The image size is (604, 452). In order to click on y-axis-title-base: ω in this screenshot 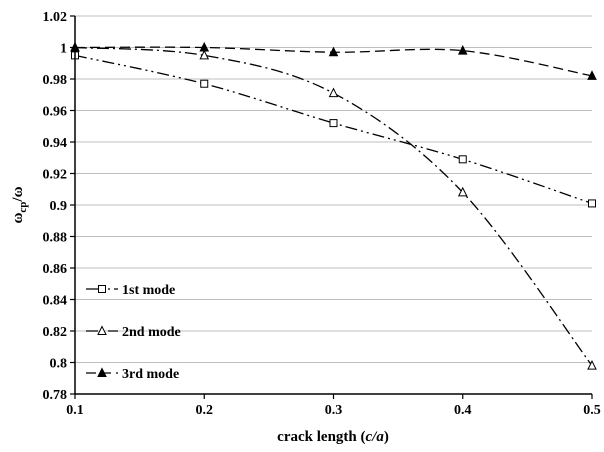, I will do `click(18, 218)`.